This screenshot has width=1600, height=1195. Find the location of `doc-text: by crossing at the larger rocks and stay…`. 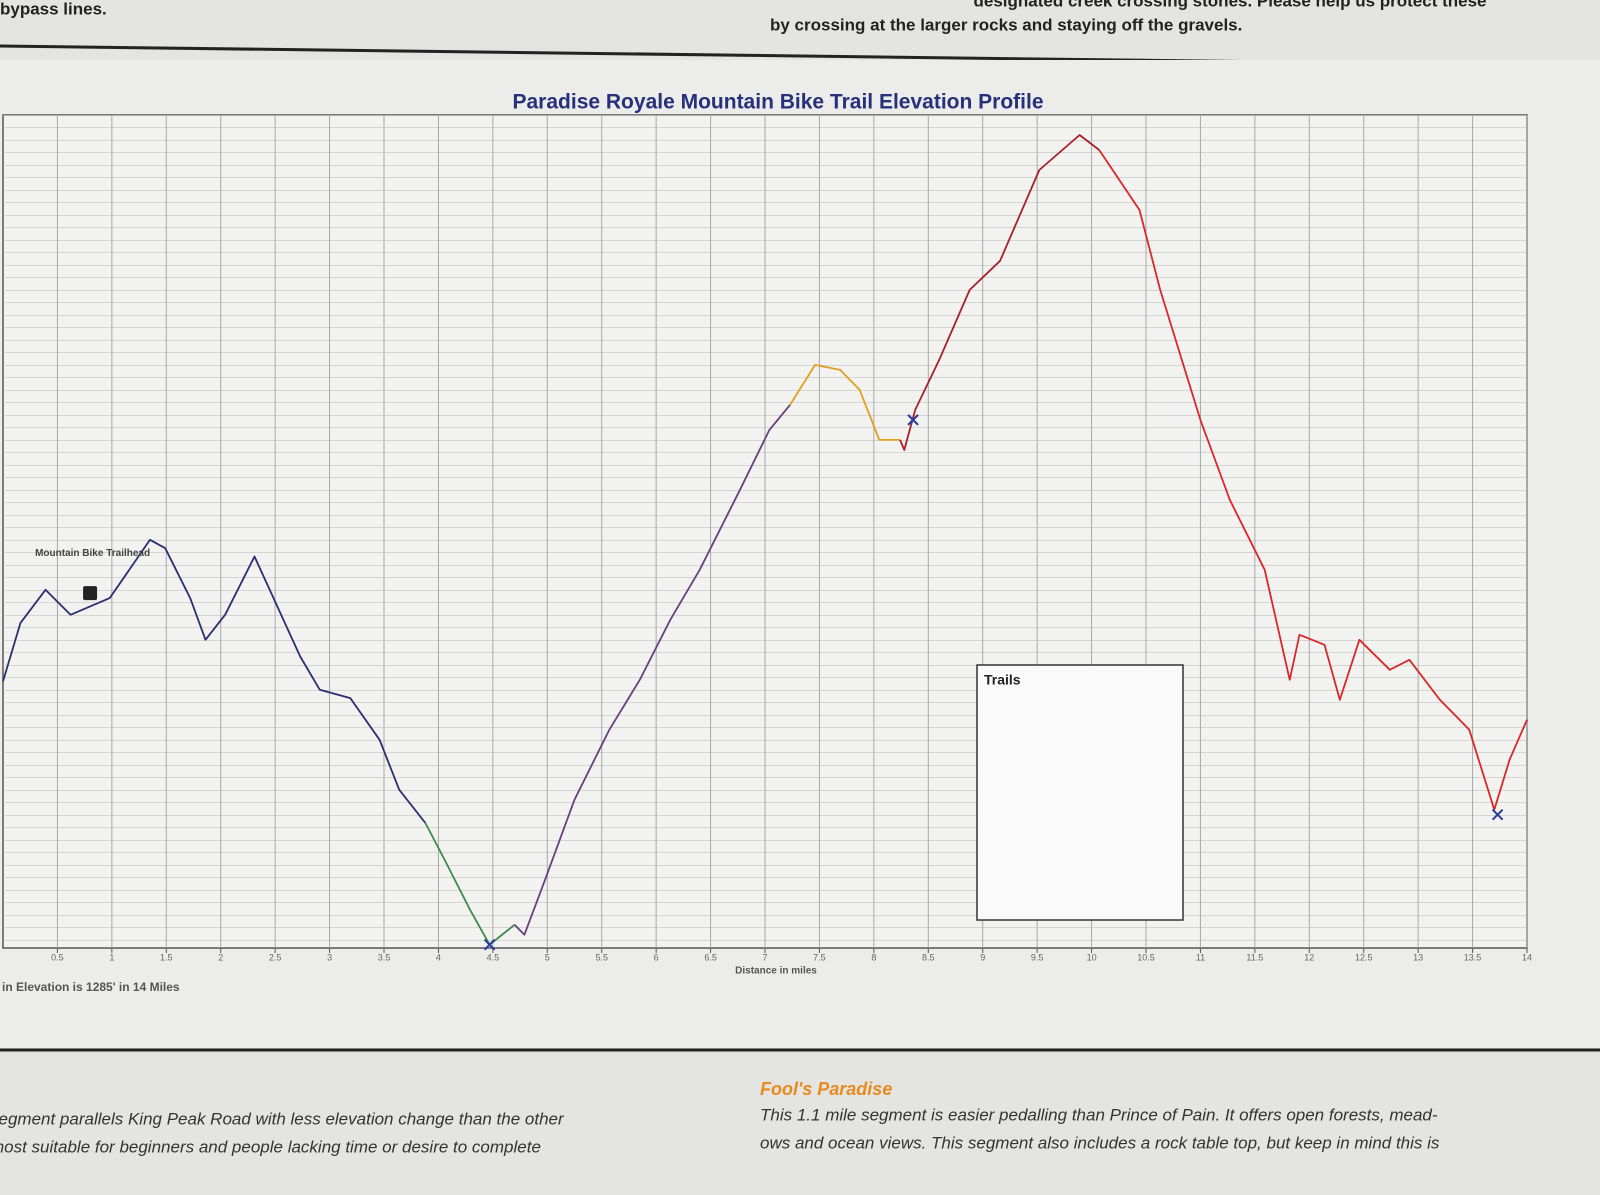

doc-text: by crossing at the larger rocks and stay… is located at coordinates (1006, 24).